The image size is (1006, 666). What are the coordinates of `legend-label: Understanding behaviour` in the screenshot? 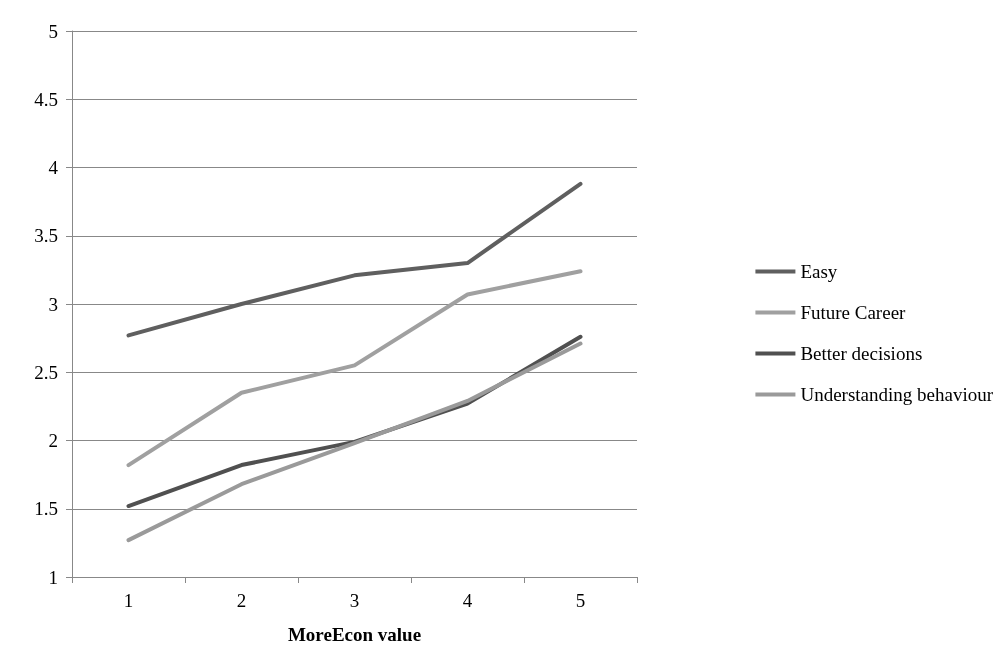 It's located at (897, 394).